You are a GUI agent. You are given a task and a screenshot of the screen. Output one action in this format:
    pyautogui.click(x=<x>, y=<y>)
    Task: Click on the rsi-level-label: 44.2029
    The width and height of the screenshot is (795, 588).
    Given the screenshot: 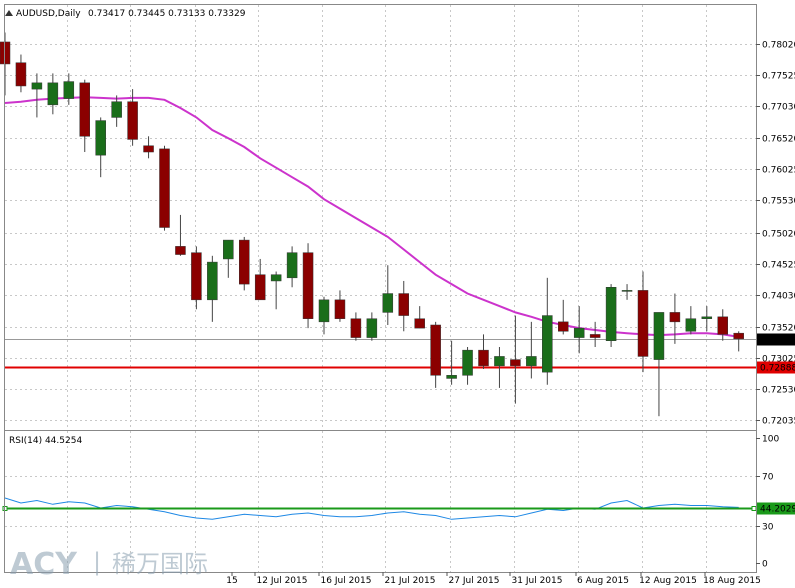 What is the action you would take?
    pyautogui.click(x=777, y=510)
    